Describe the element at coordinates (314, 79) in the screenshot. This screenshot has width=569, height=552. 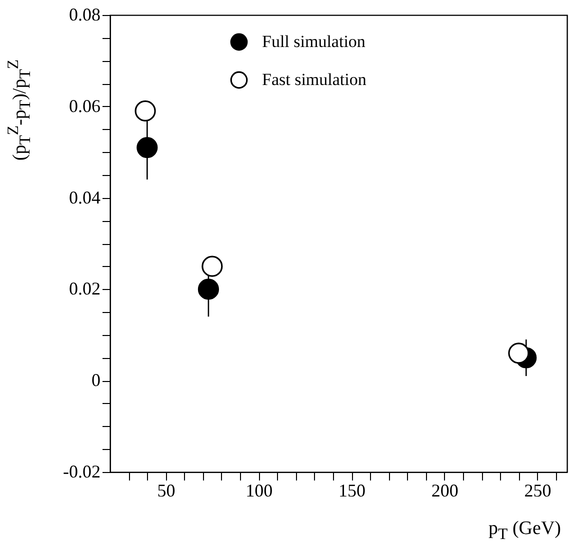
I see `legend-label: Fast simulation` at that location.